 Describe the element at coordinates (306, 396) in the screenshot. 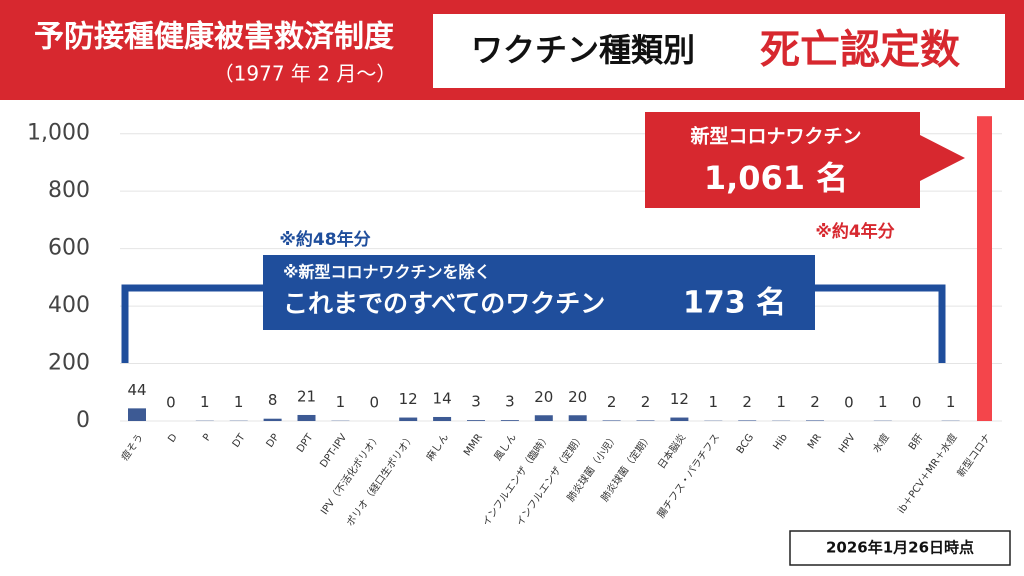

I see `data-label: 21` at that location.